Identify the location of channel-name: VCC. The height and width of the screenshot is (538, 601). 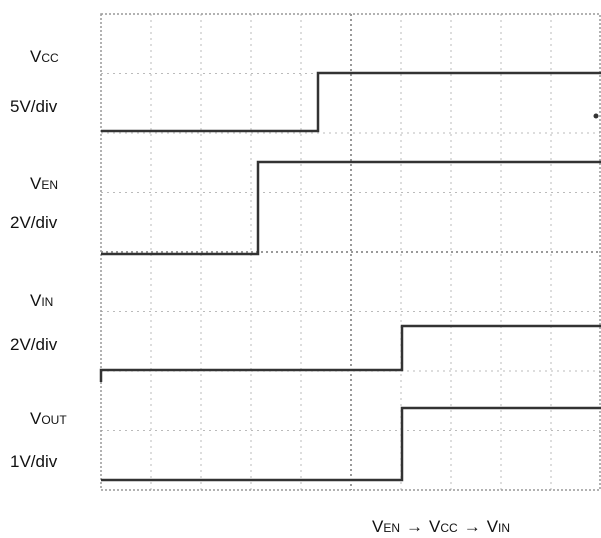
(44, 56).